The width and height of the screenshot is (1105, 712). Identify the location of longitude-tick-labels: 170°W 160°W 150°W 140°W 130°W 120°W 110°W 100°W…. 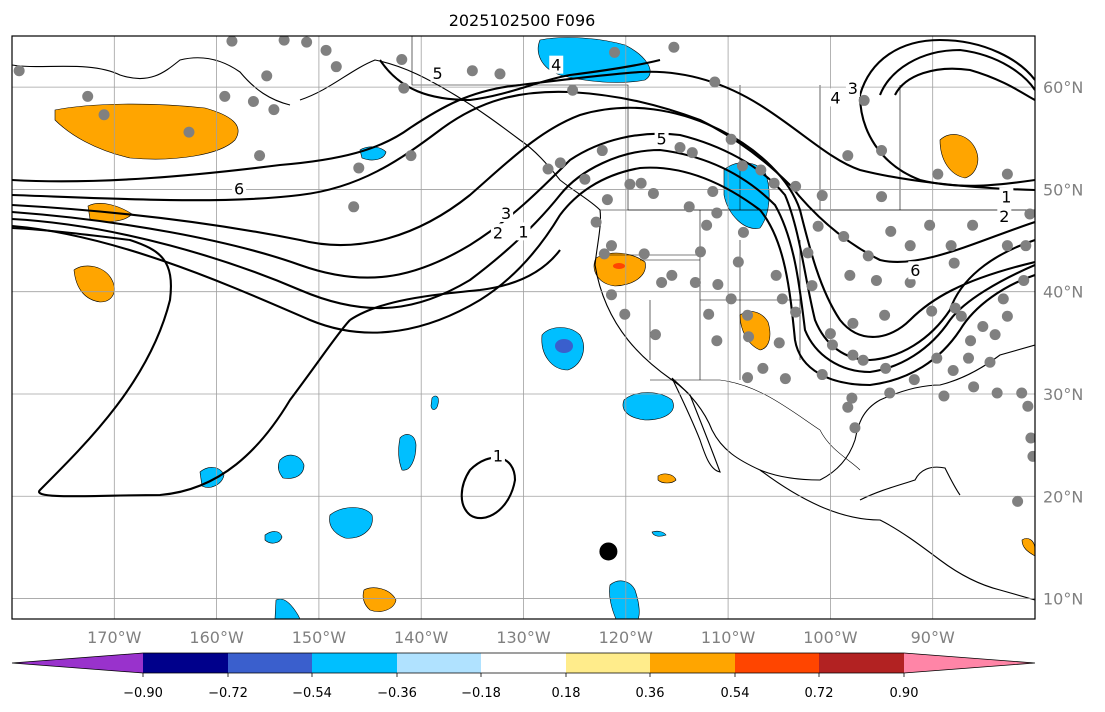
(521, 637).